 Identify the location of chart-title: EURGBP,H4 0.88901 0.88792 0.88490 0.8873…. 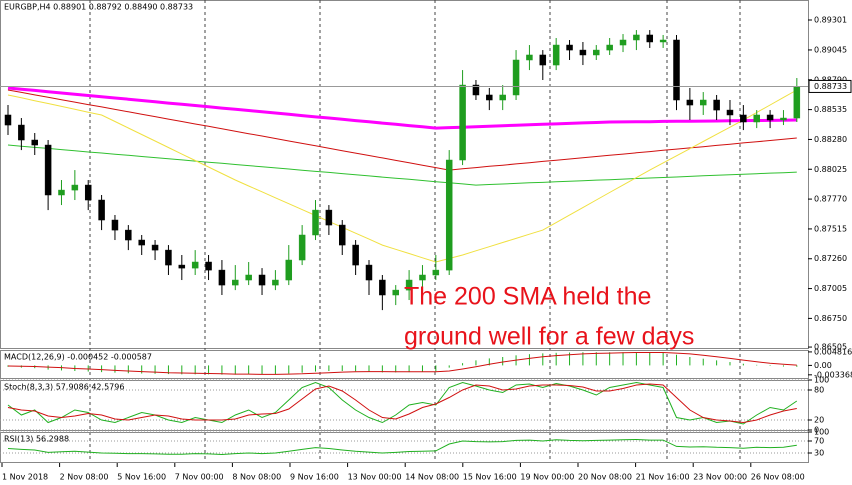
(98, 7).